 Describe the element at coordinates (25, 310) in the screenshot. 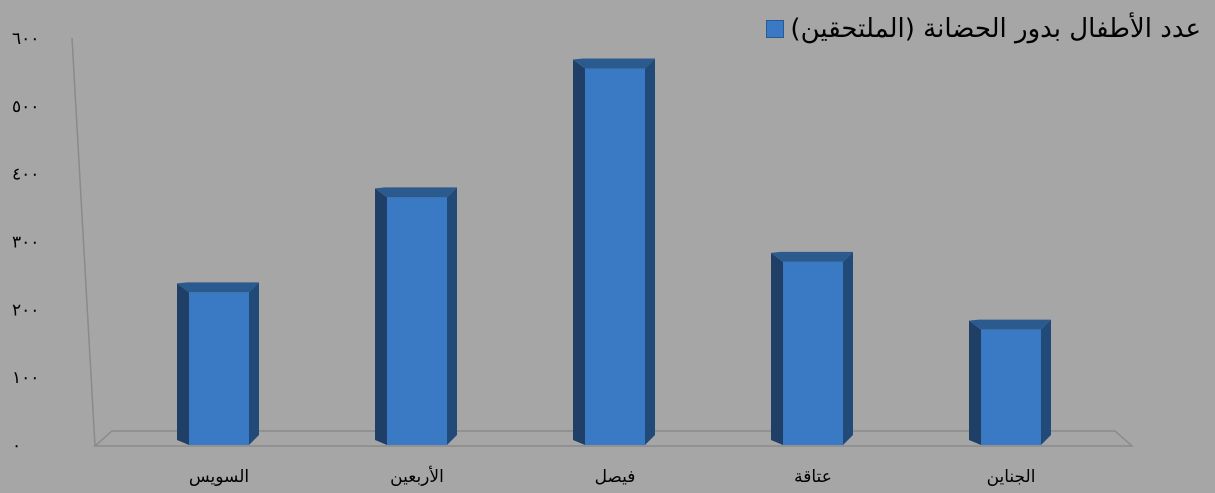

I see `y-tick-label: ٢٠٠` at that location.